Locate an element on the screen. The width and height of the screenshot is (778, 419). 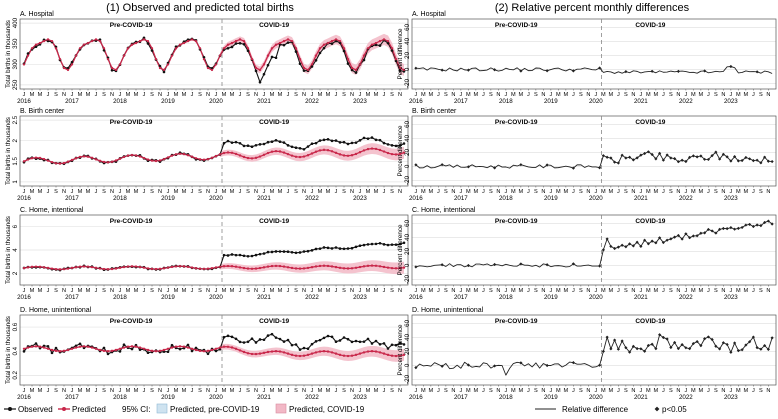
y-tick-label: 400 is located at coordinates (15, 22).